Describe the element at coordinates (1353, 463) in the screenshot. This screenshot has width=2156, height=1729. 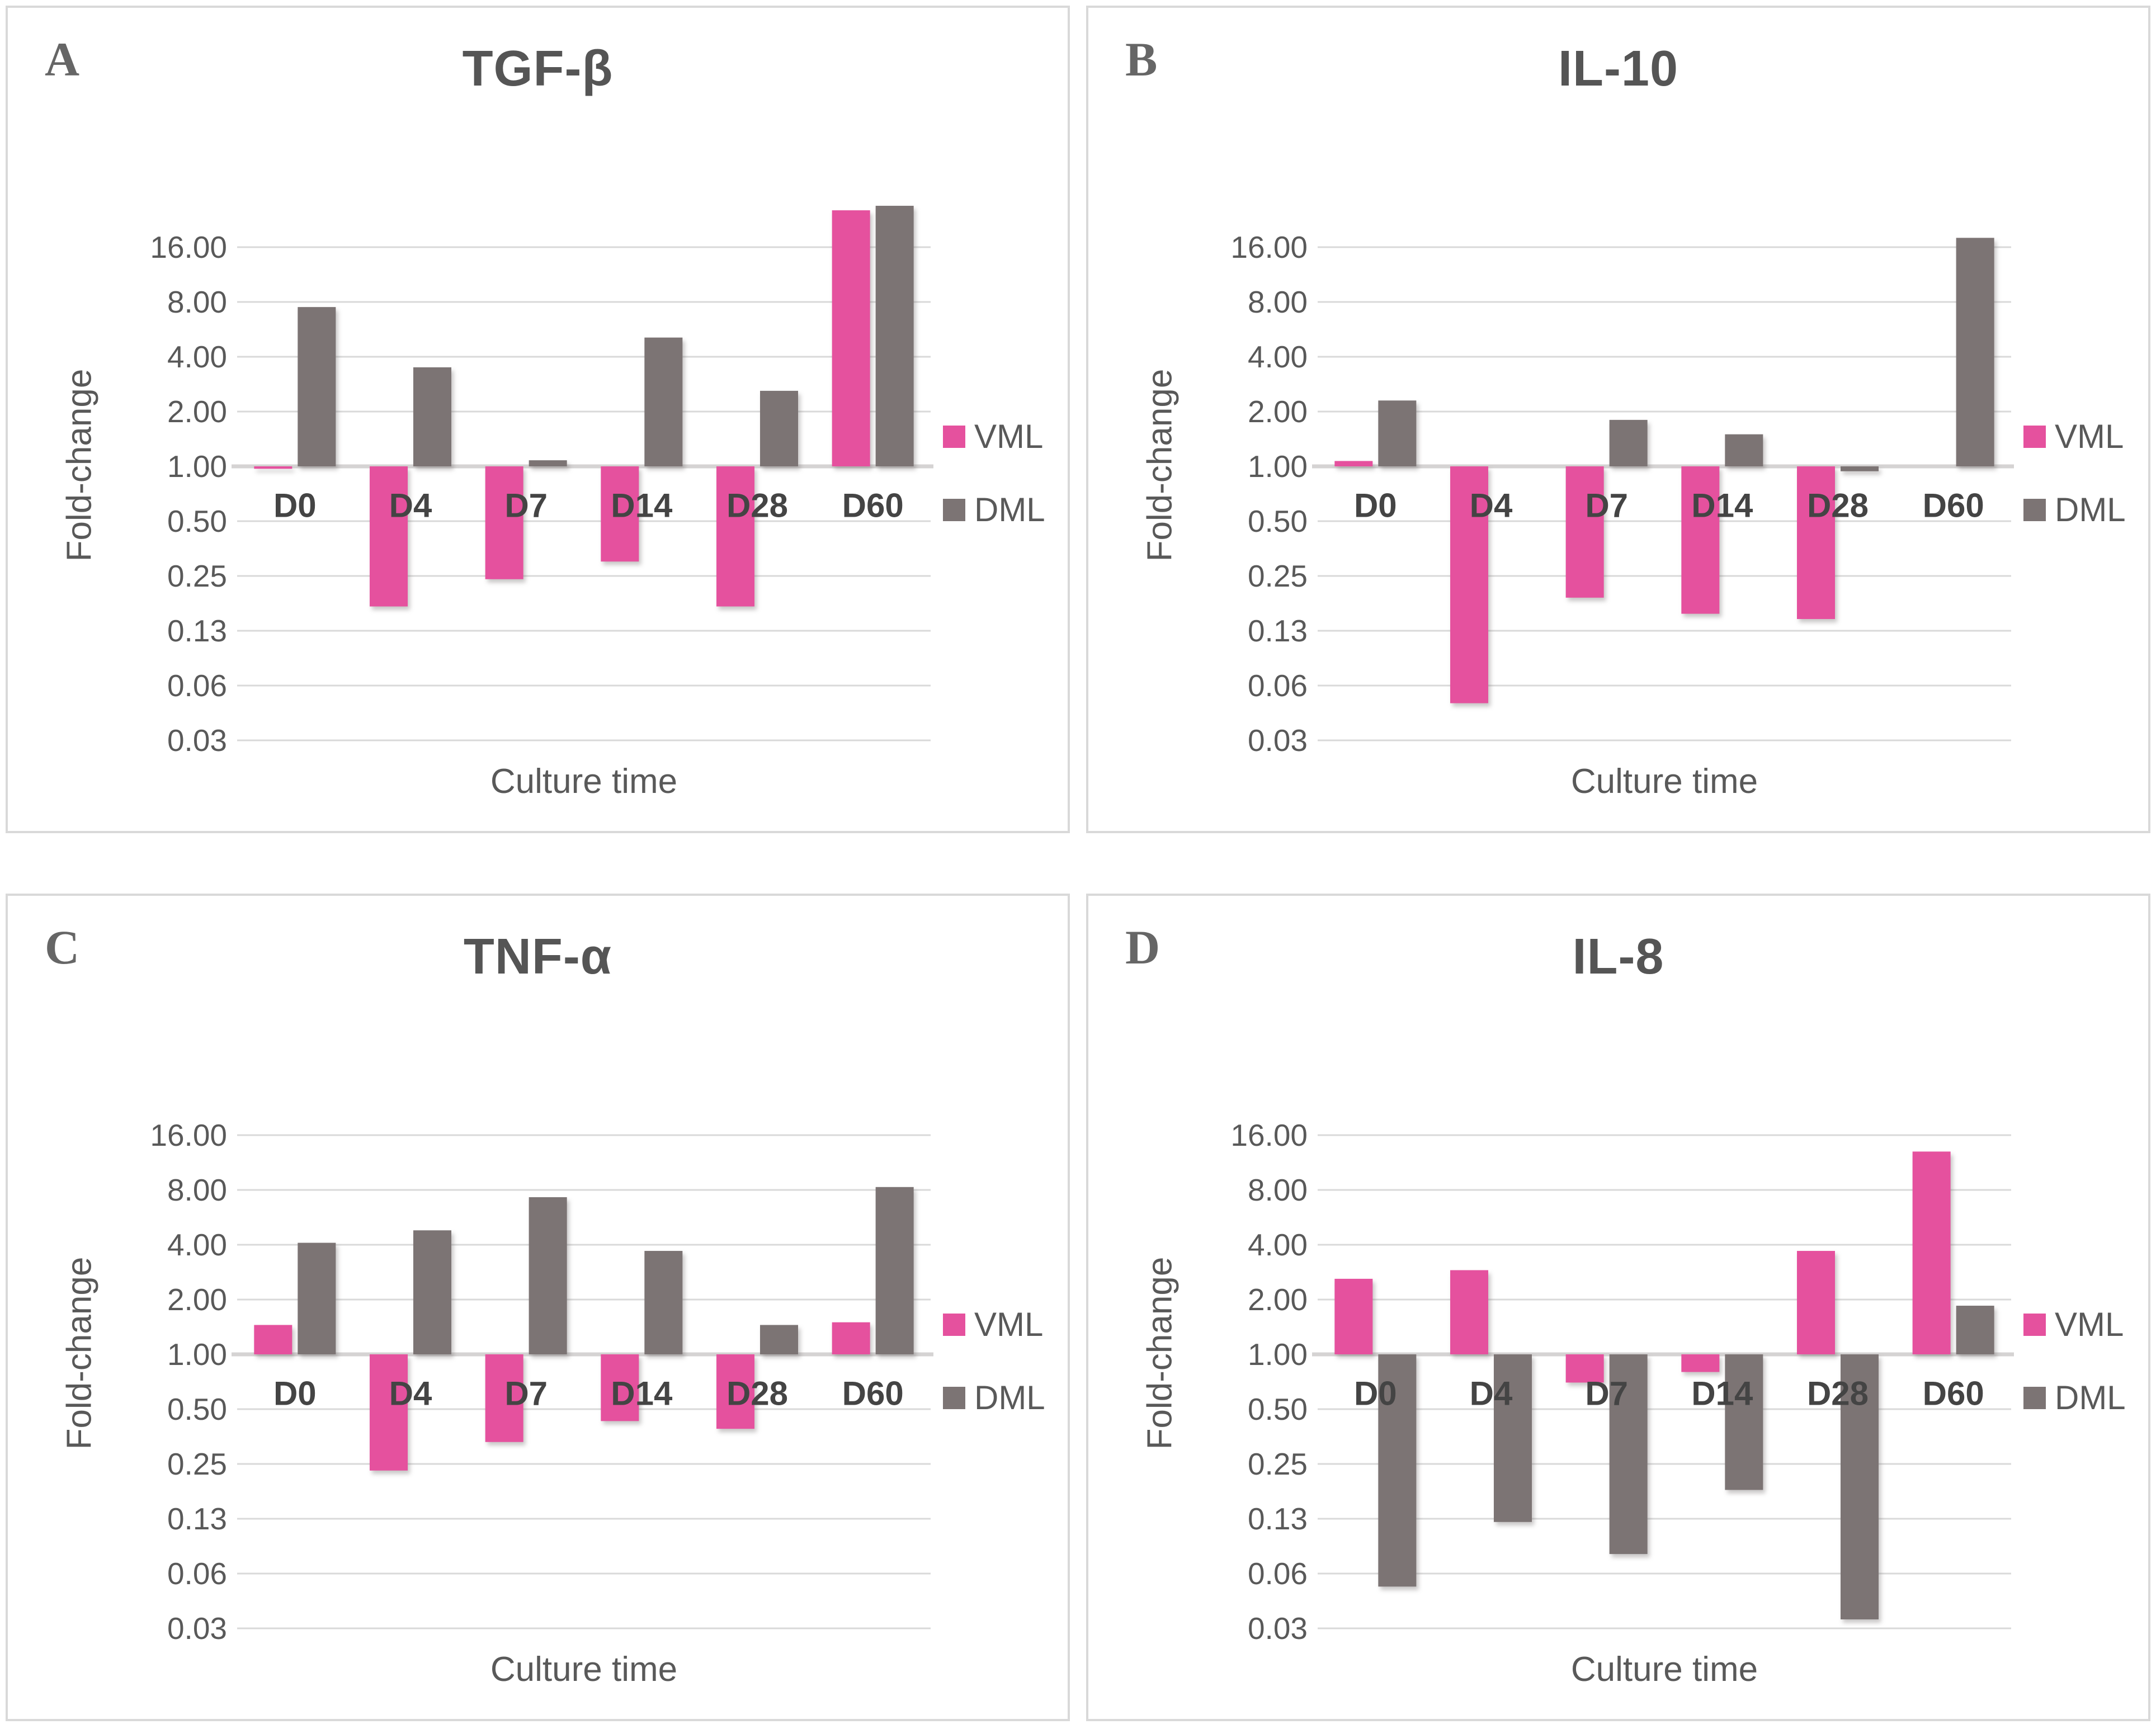
I see `bar-vml-D0` at that location.